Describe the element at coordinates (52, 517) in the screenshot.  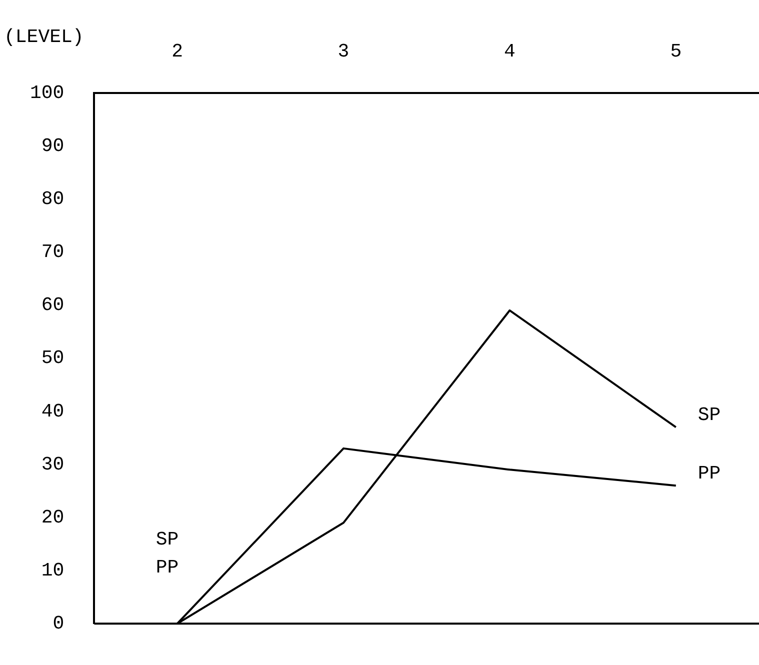
I see `y-tick-label: 20` at that location.